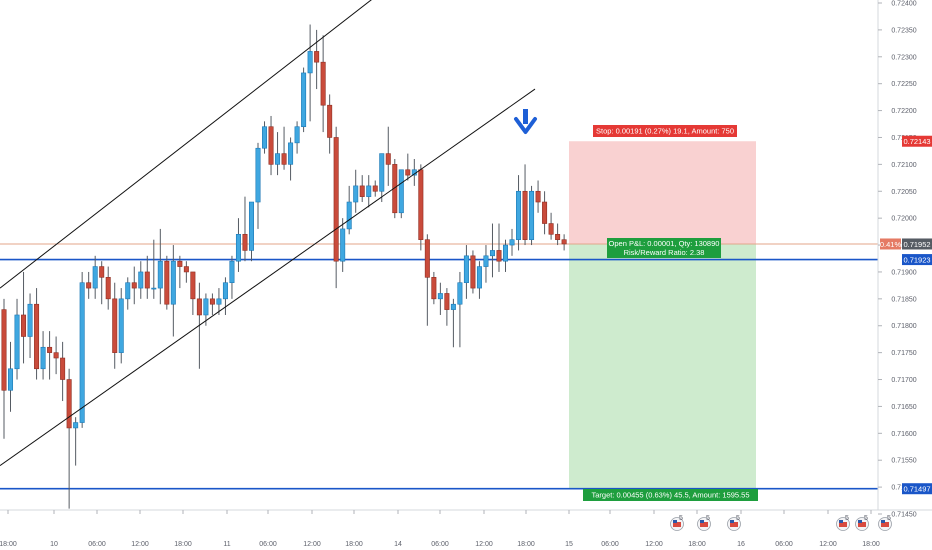  Describe the element at coordinates (903, 353) in the screenshot. I see `price-tick-label: 0.71750` at that location.